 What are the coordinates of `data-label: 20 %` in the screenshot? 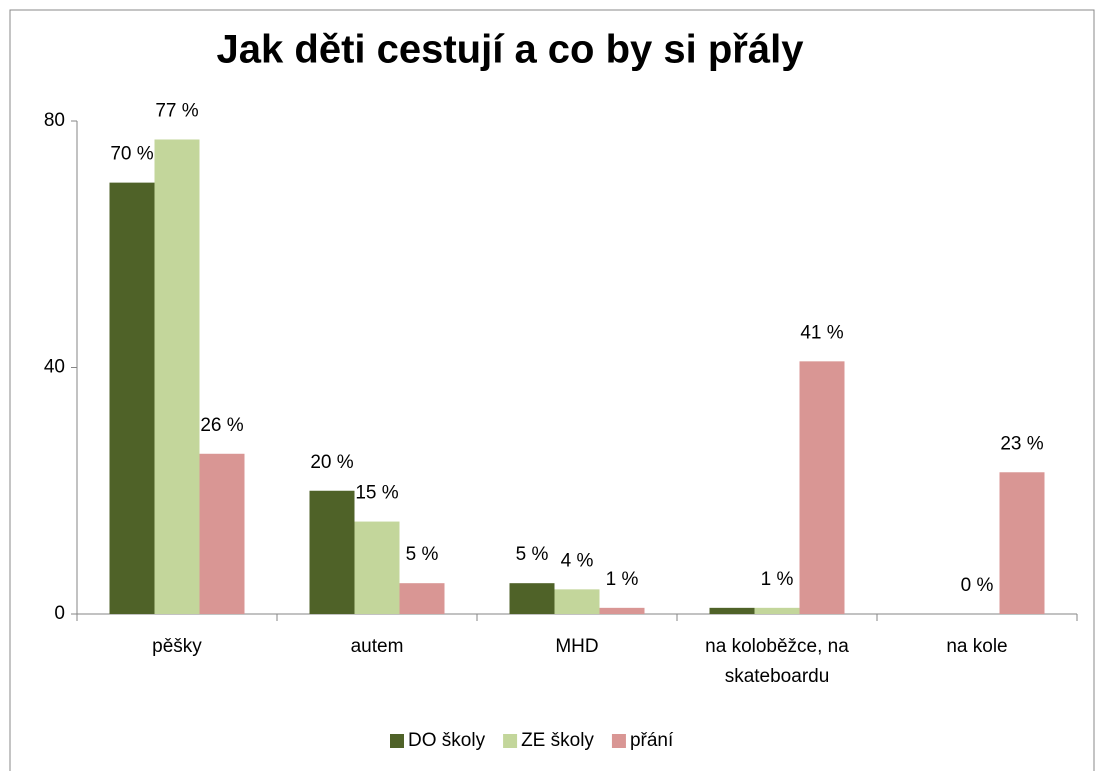 It's located at (331, 462).